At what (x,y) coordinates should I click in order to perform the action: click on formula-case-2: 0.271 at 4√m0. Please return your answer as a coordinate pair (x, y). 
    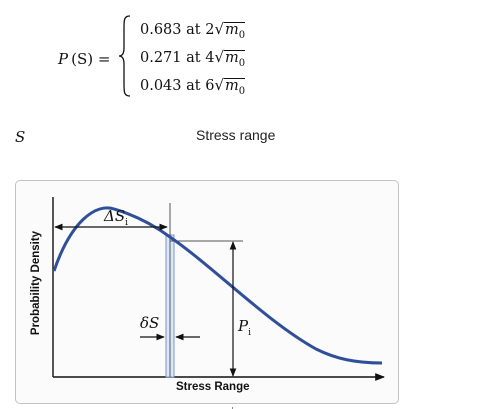
    Looking at the image, I should click on (193, 58).